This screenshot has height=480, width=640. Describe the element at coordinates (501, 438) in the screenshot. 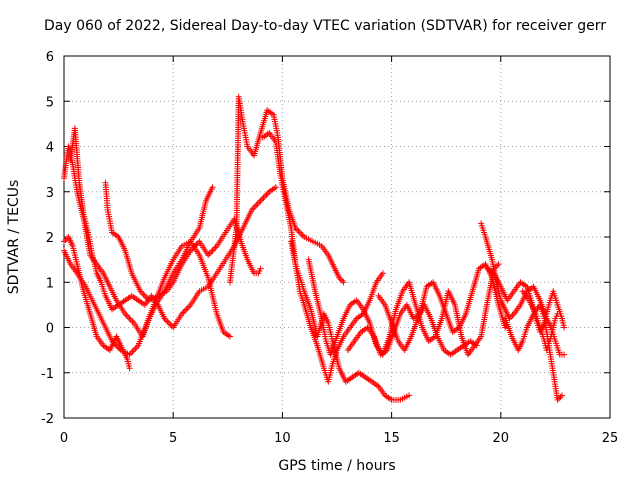

I see `x-tick-label: 20` at that location.